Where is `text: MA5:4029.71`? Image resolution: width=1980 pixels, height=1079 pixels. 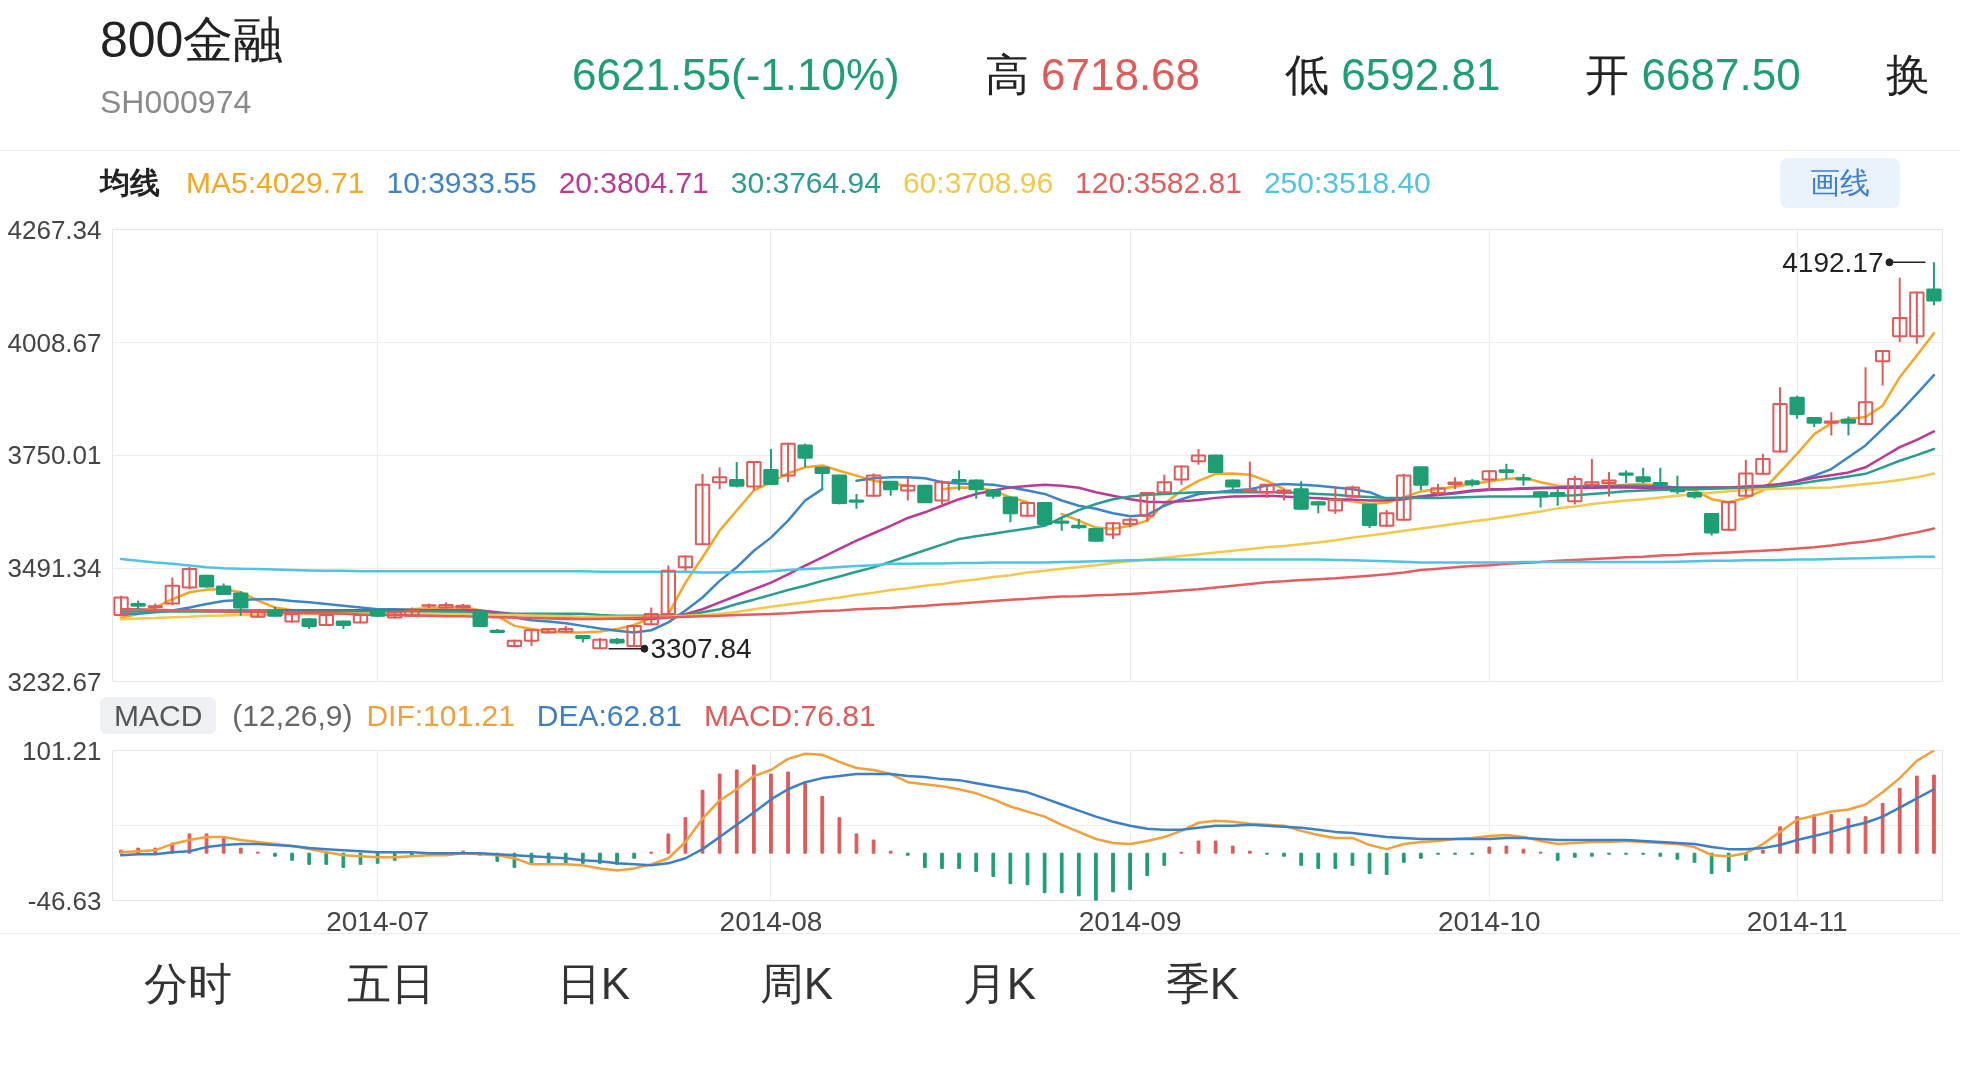 text: MA5:4029.71 is located at coordinates (275, 182).